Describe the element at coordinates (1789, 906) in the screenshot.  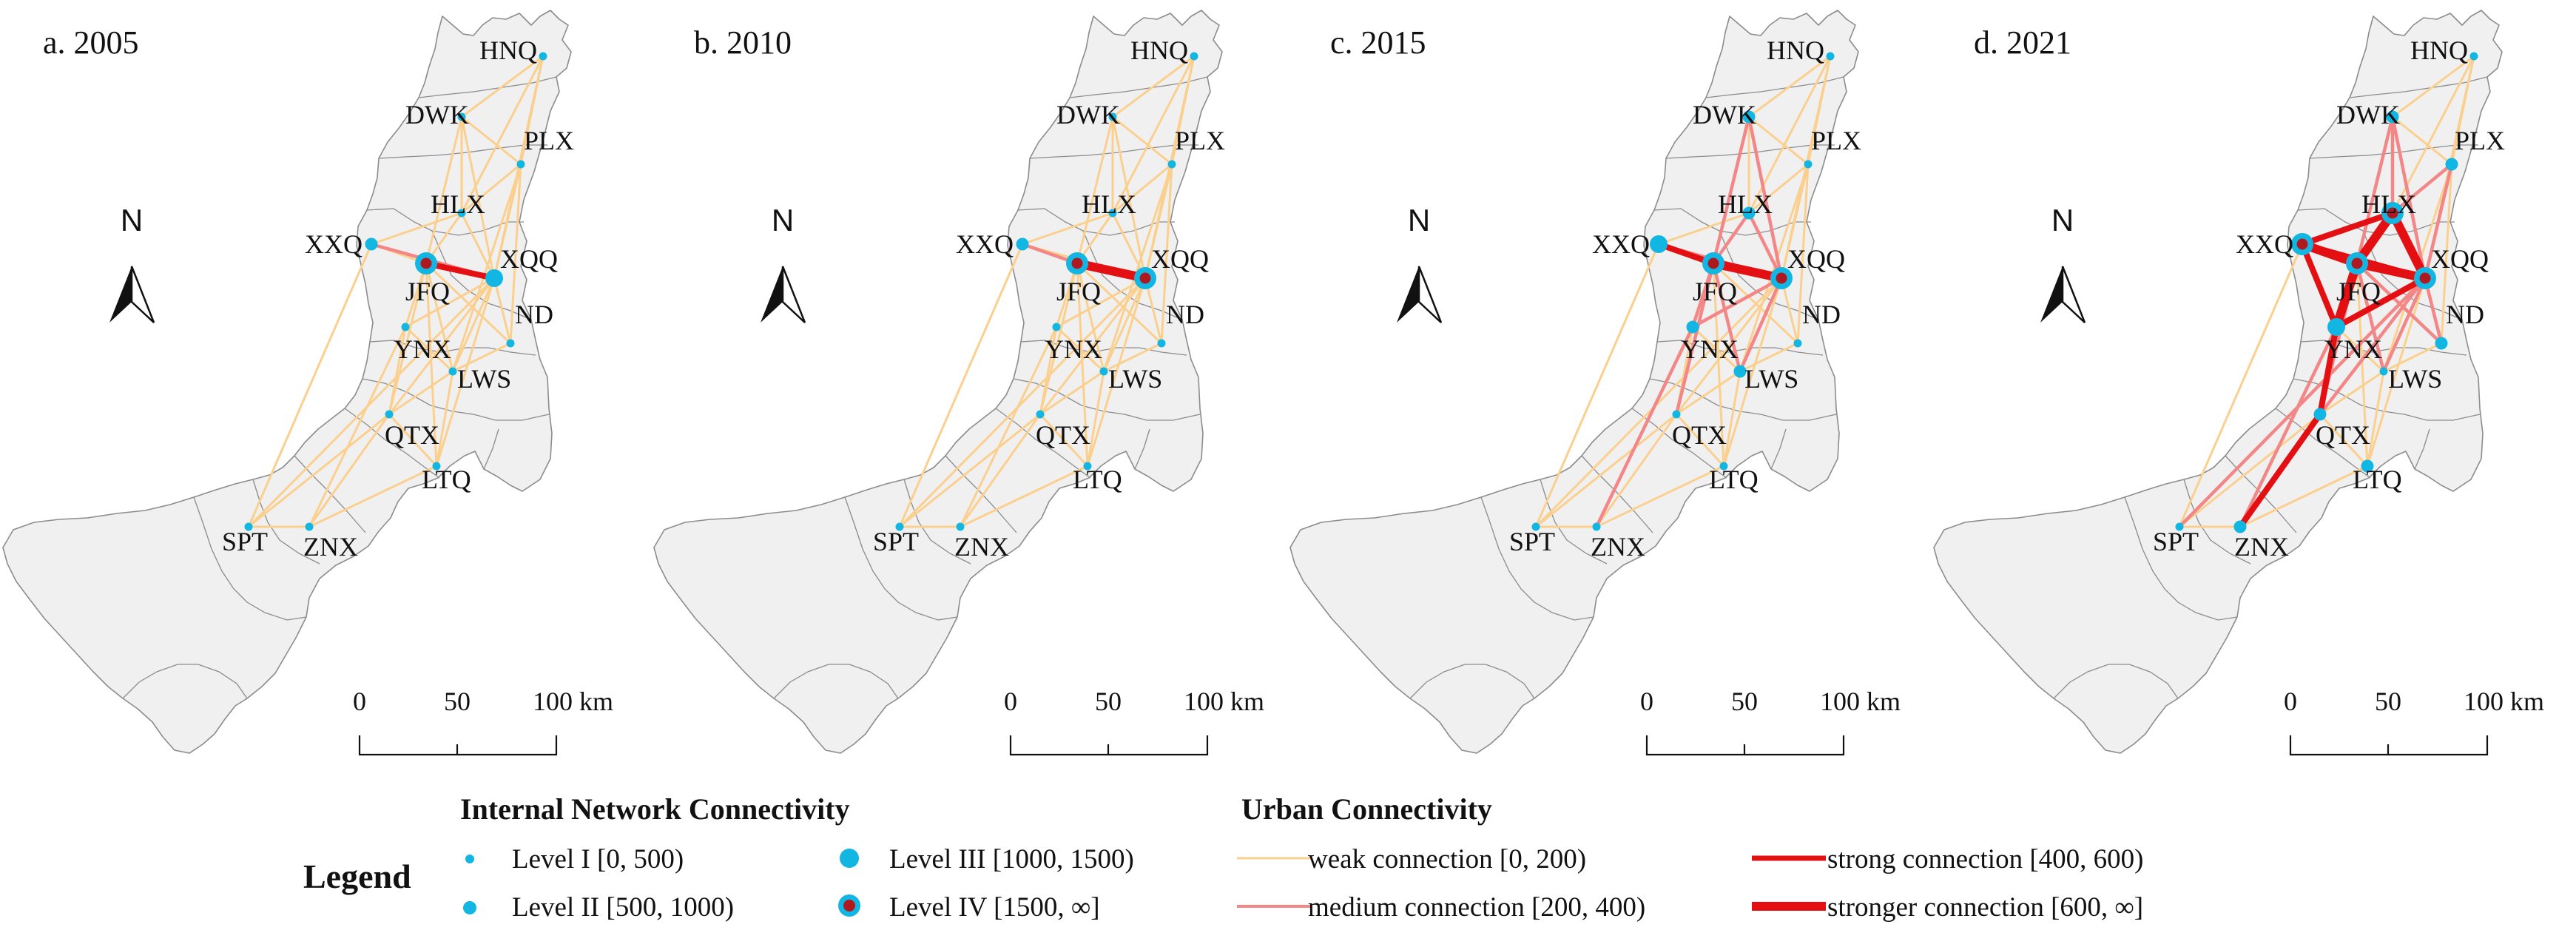
I see `legend-stronger-line-icon` at that location.